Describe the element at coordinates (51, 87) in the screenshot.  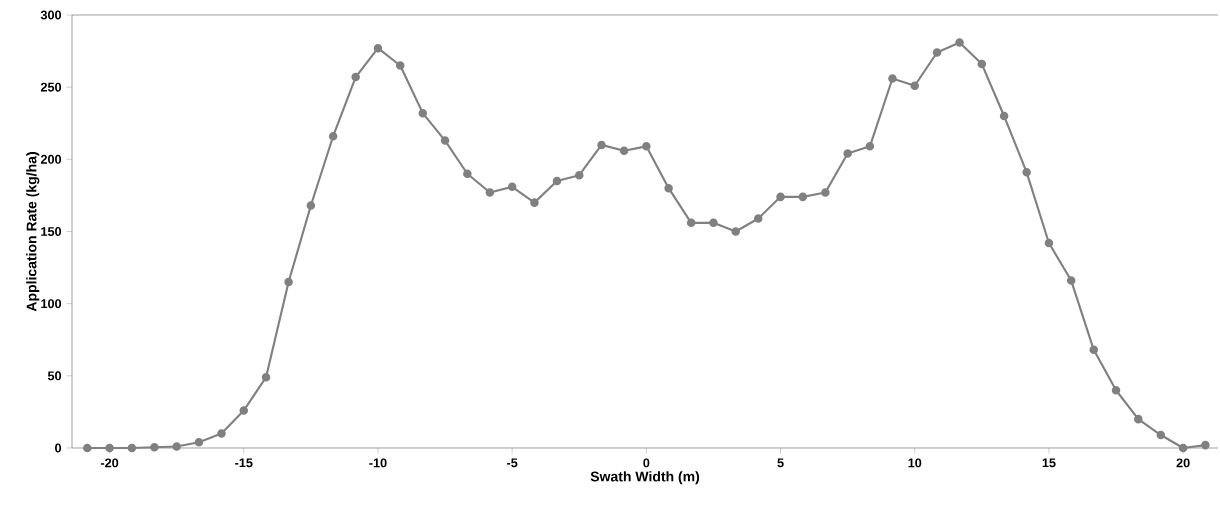
I see `y-tick-label: 250` at that location.